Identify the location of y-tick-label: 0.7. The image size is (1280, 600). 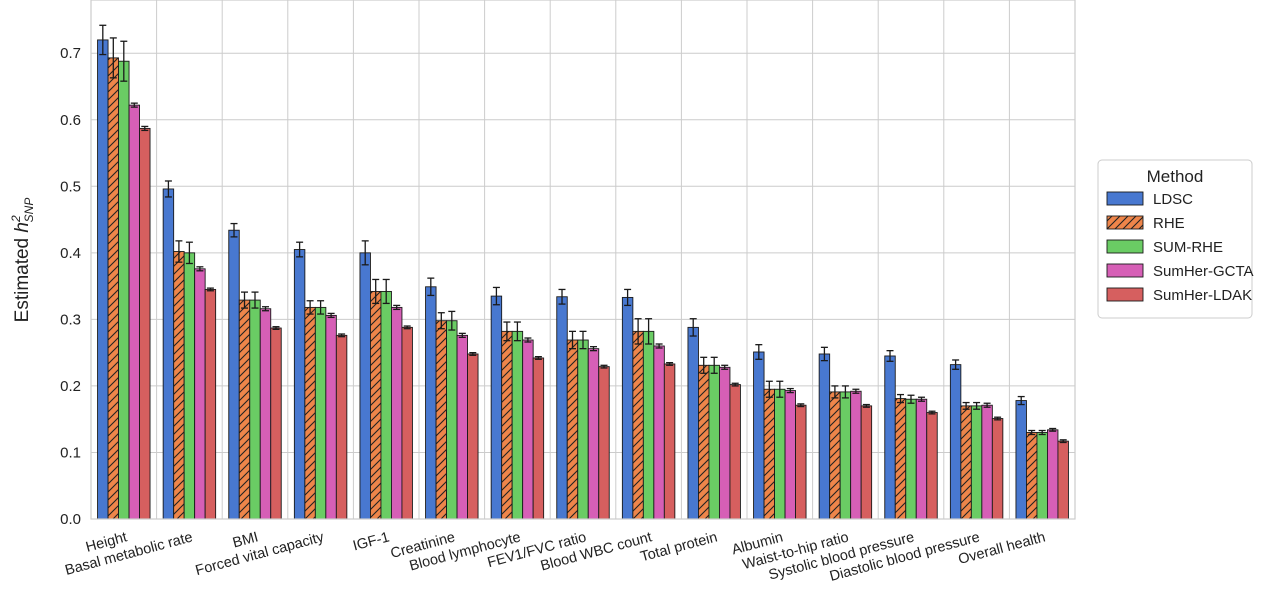
(70, 53).